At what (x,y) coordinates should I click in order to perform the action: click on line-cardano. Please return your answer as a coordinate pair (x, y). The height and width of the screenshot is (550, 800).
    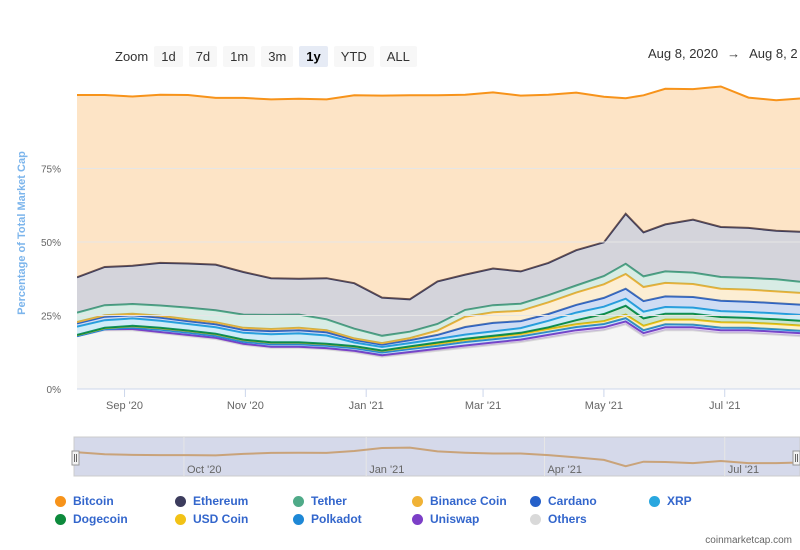
    Looking at the image, I should click on (438, 316).